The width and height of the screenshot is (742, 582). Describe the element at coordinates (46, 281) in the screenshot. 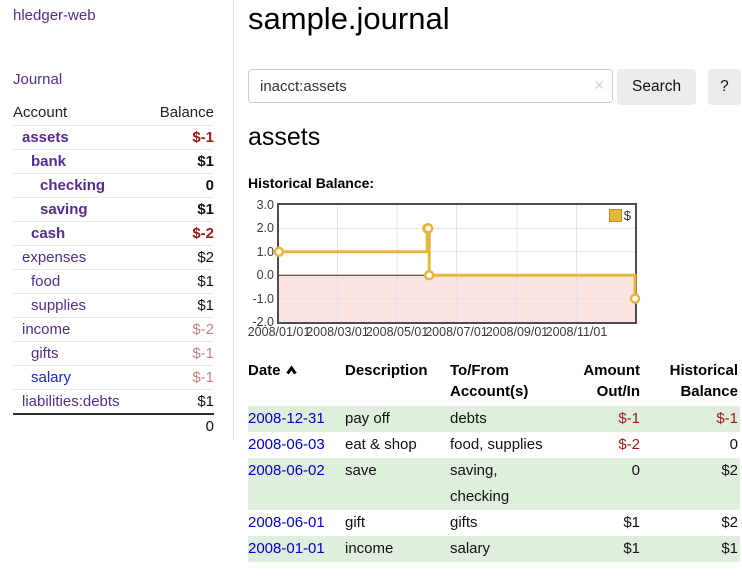

I see `account-link-food: food` at that location.